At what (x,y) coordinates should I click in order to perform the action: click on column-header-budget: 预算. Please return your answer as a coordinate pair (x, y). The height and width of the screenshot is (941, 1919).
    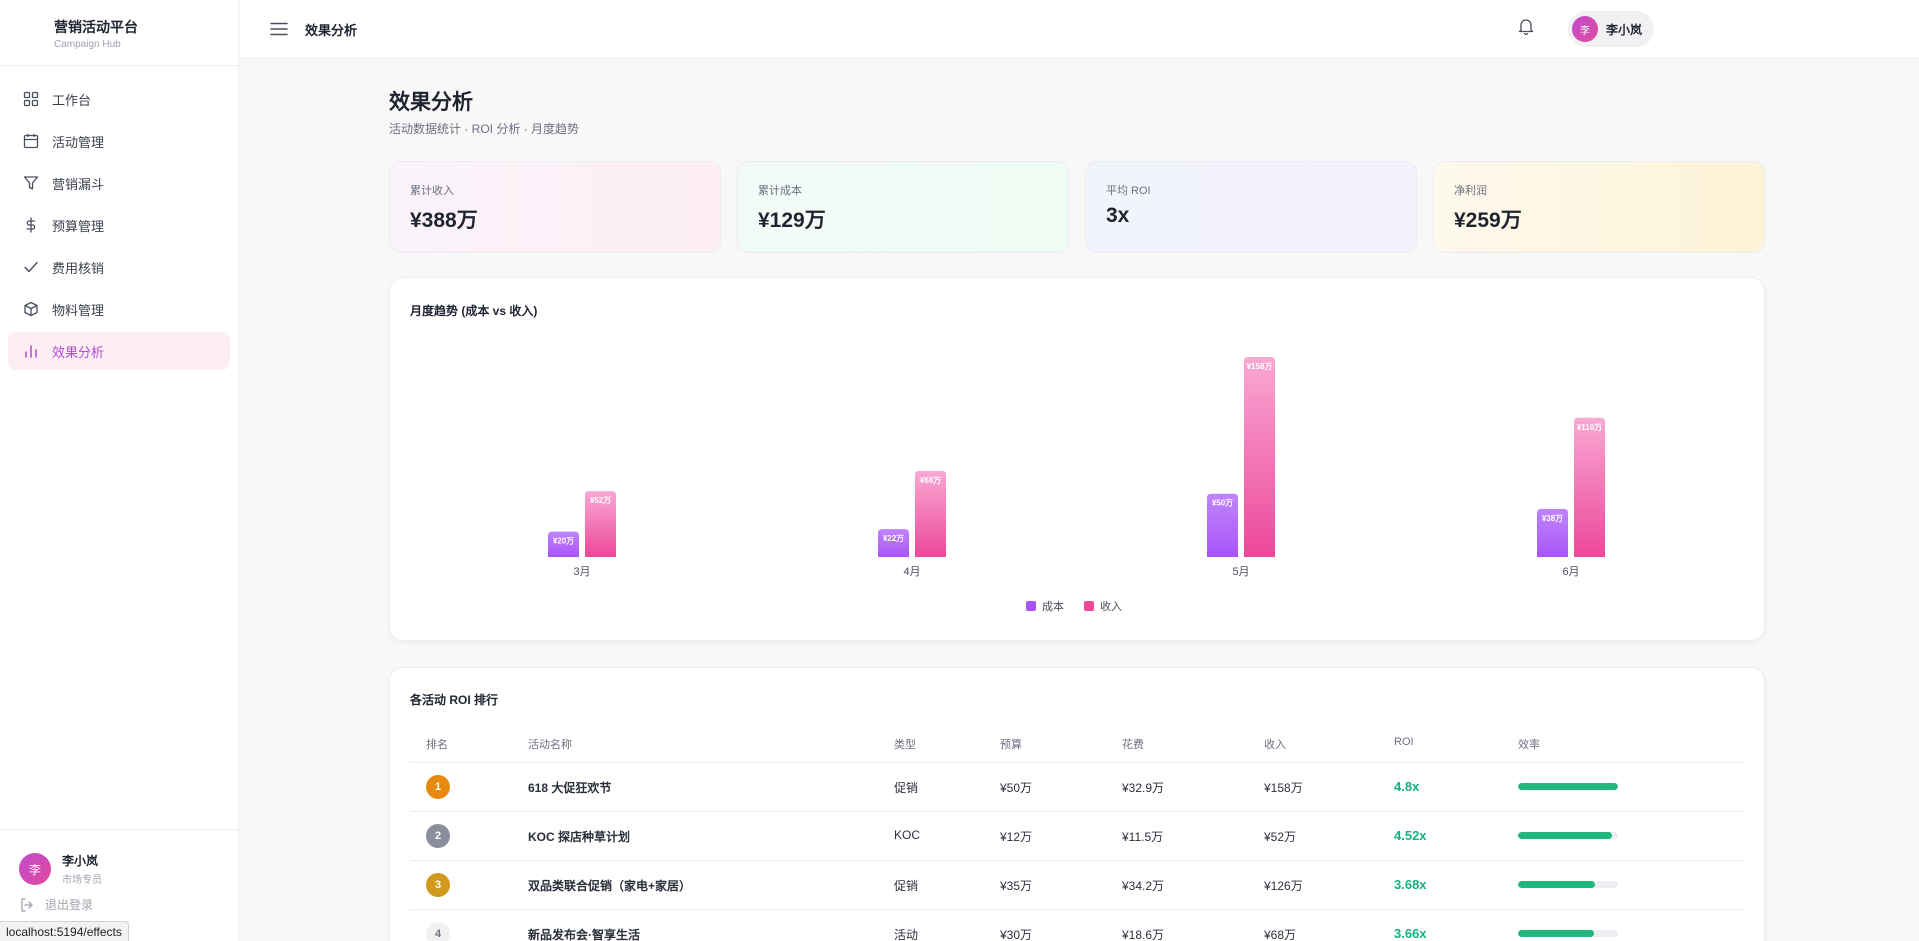
    Looking at the image, I should click on (1011, 745).